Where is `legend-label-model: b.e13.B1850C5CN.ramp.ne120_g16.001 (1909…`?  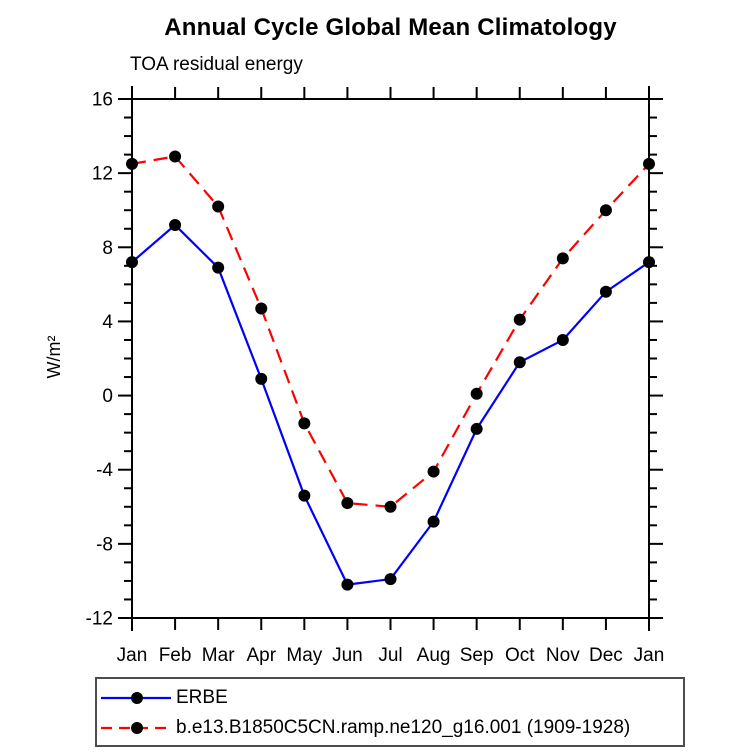 legend-label-model: b.e13.B1850C5CN.ramp.ne120_g16.001 (1909… is located at coordinates (403, 727).